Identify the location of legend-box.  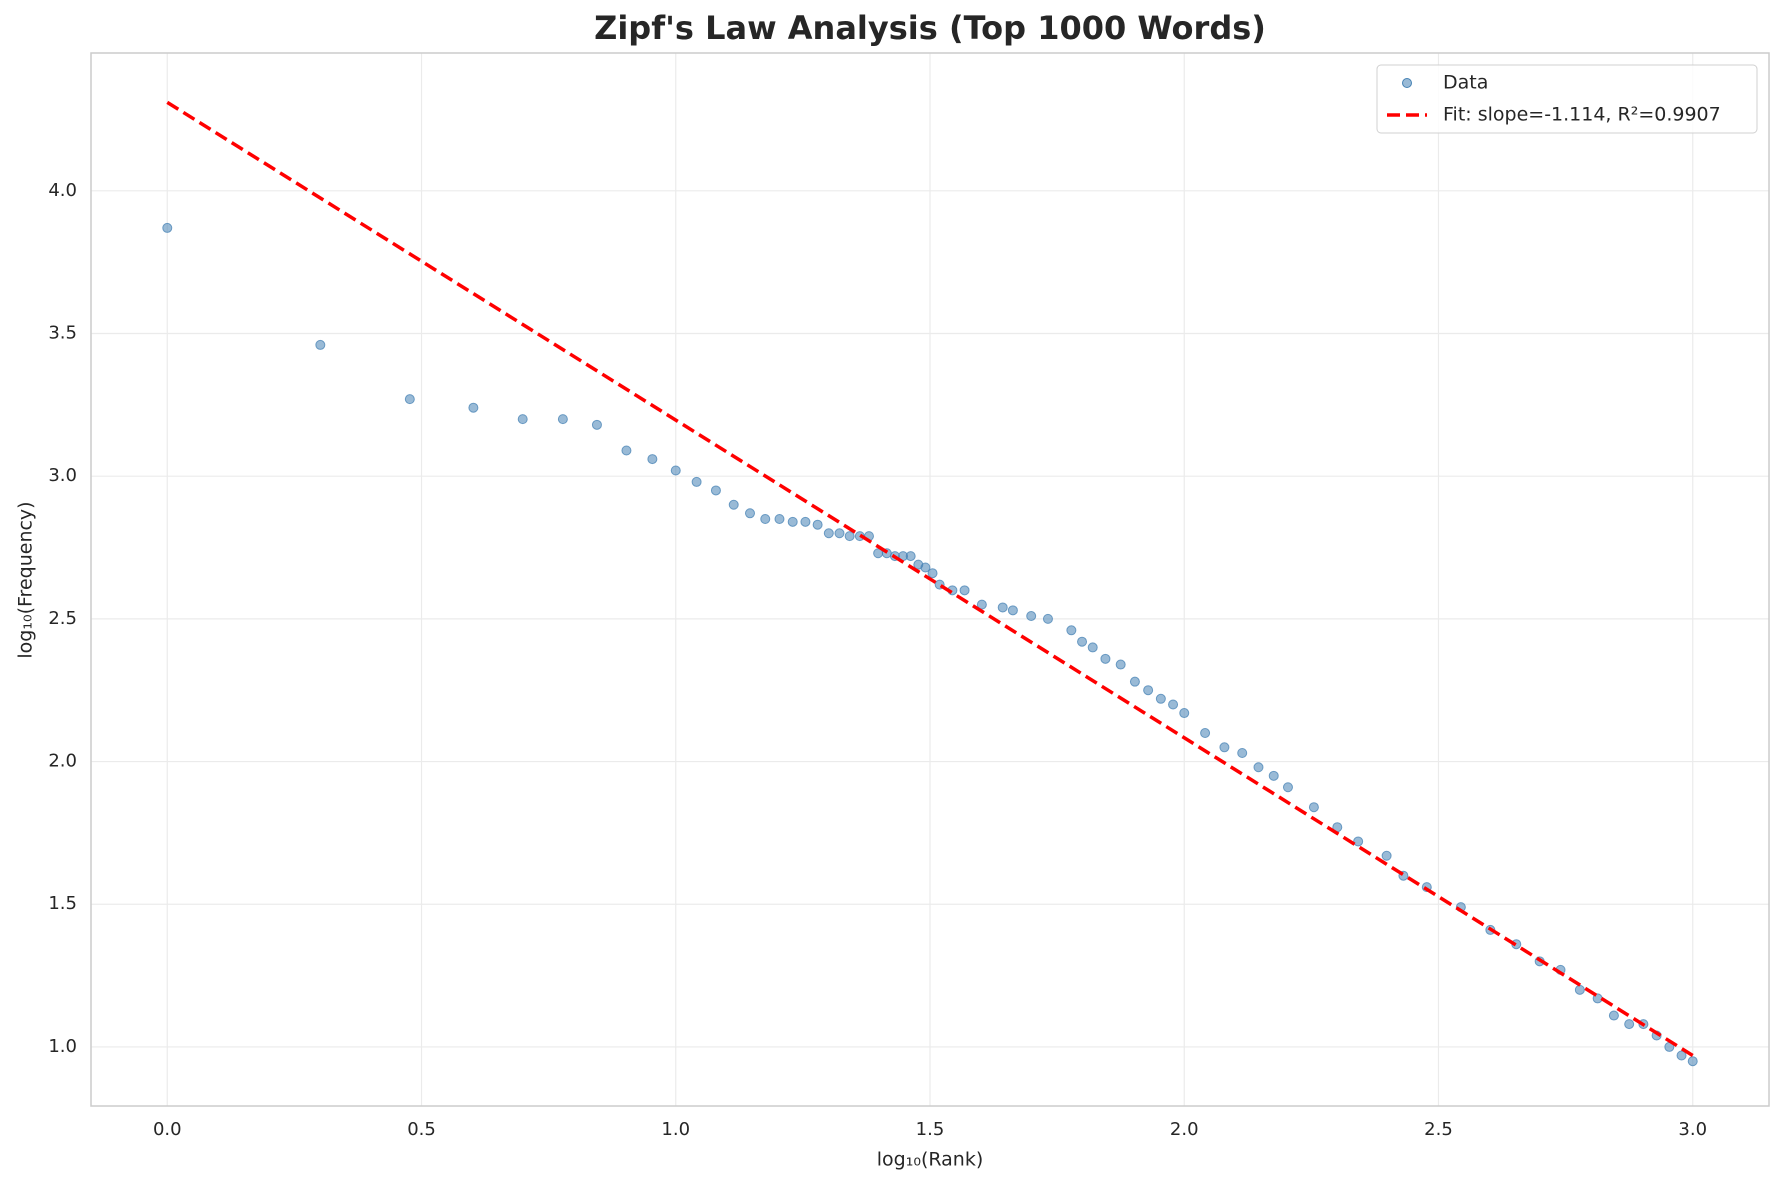
(1567, 99).